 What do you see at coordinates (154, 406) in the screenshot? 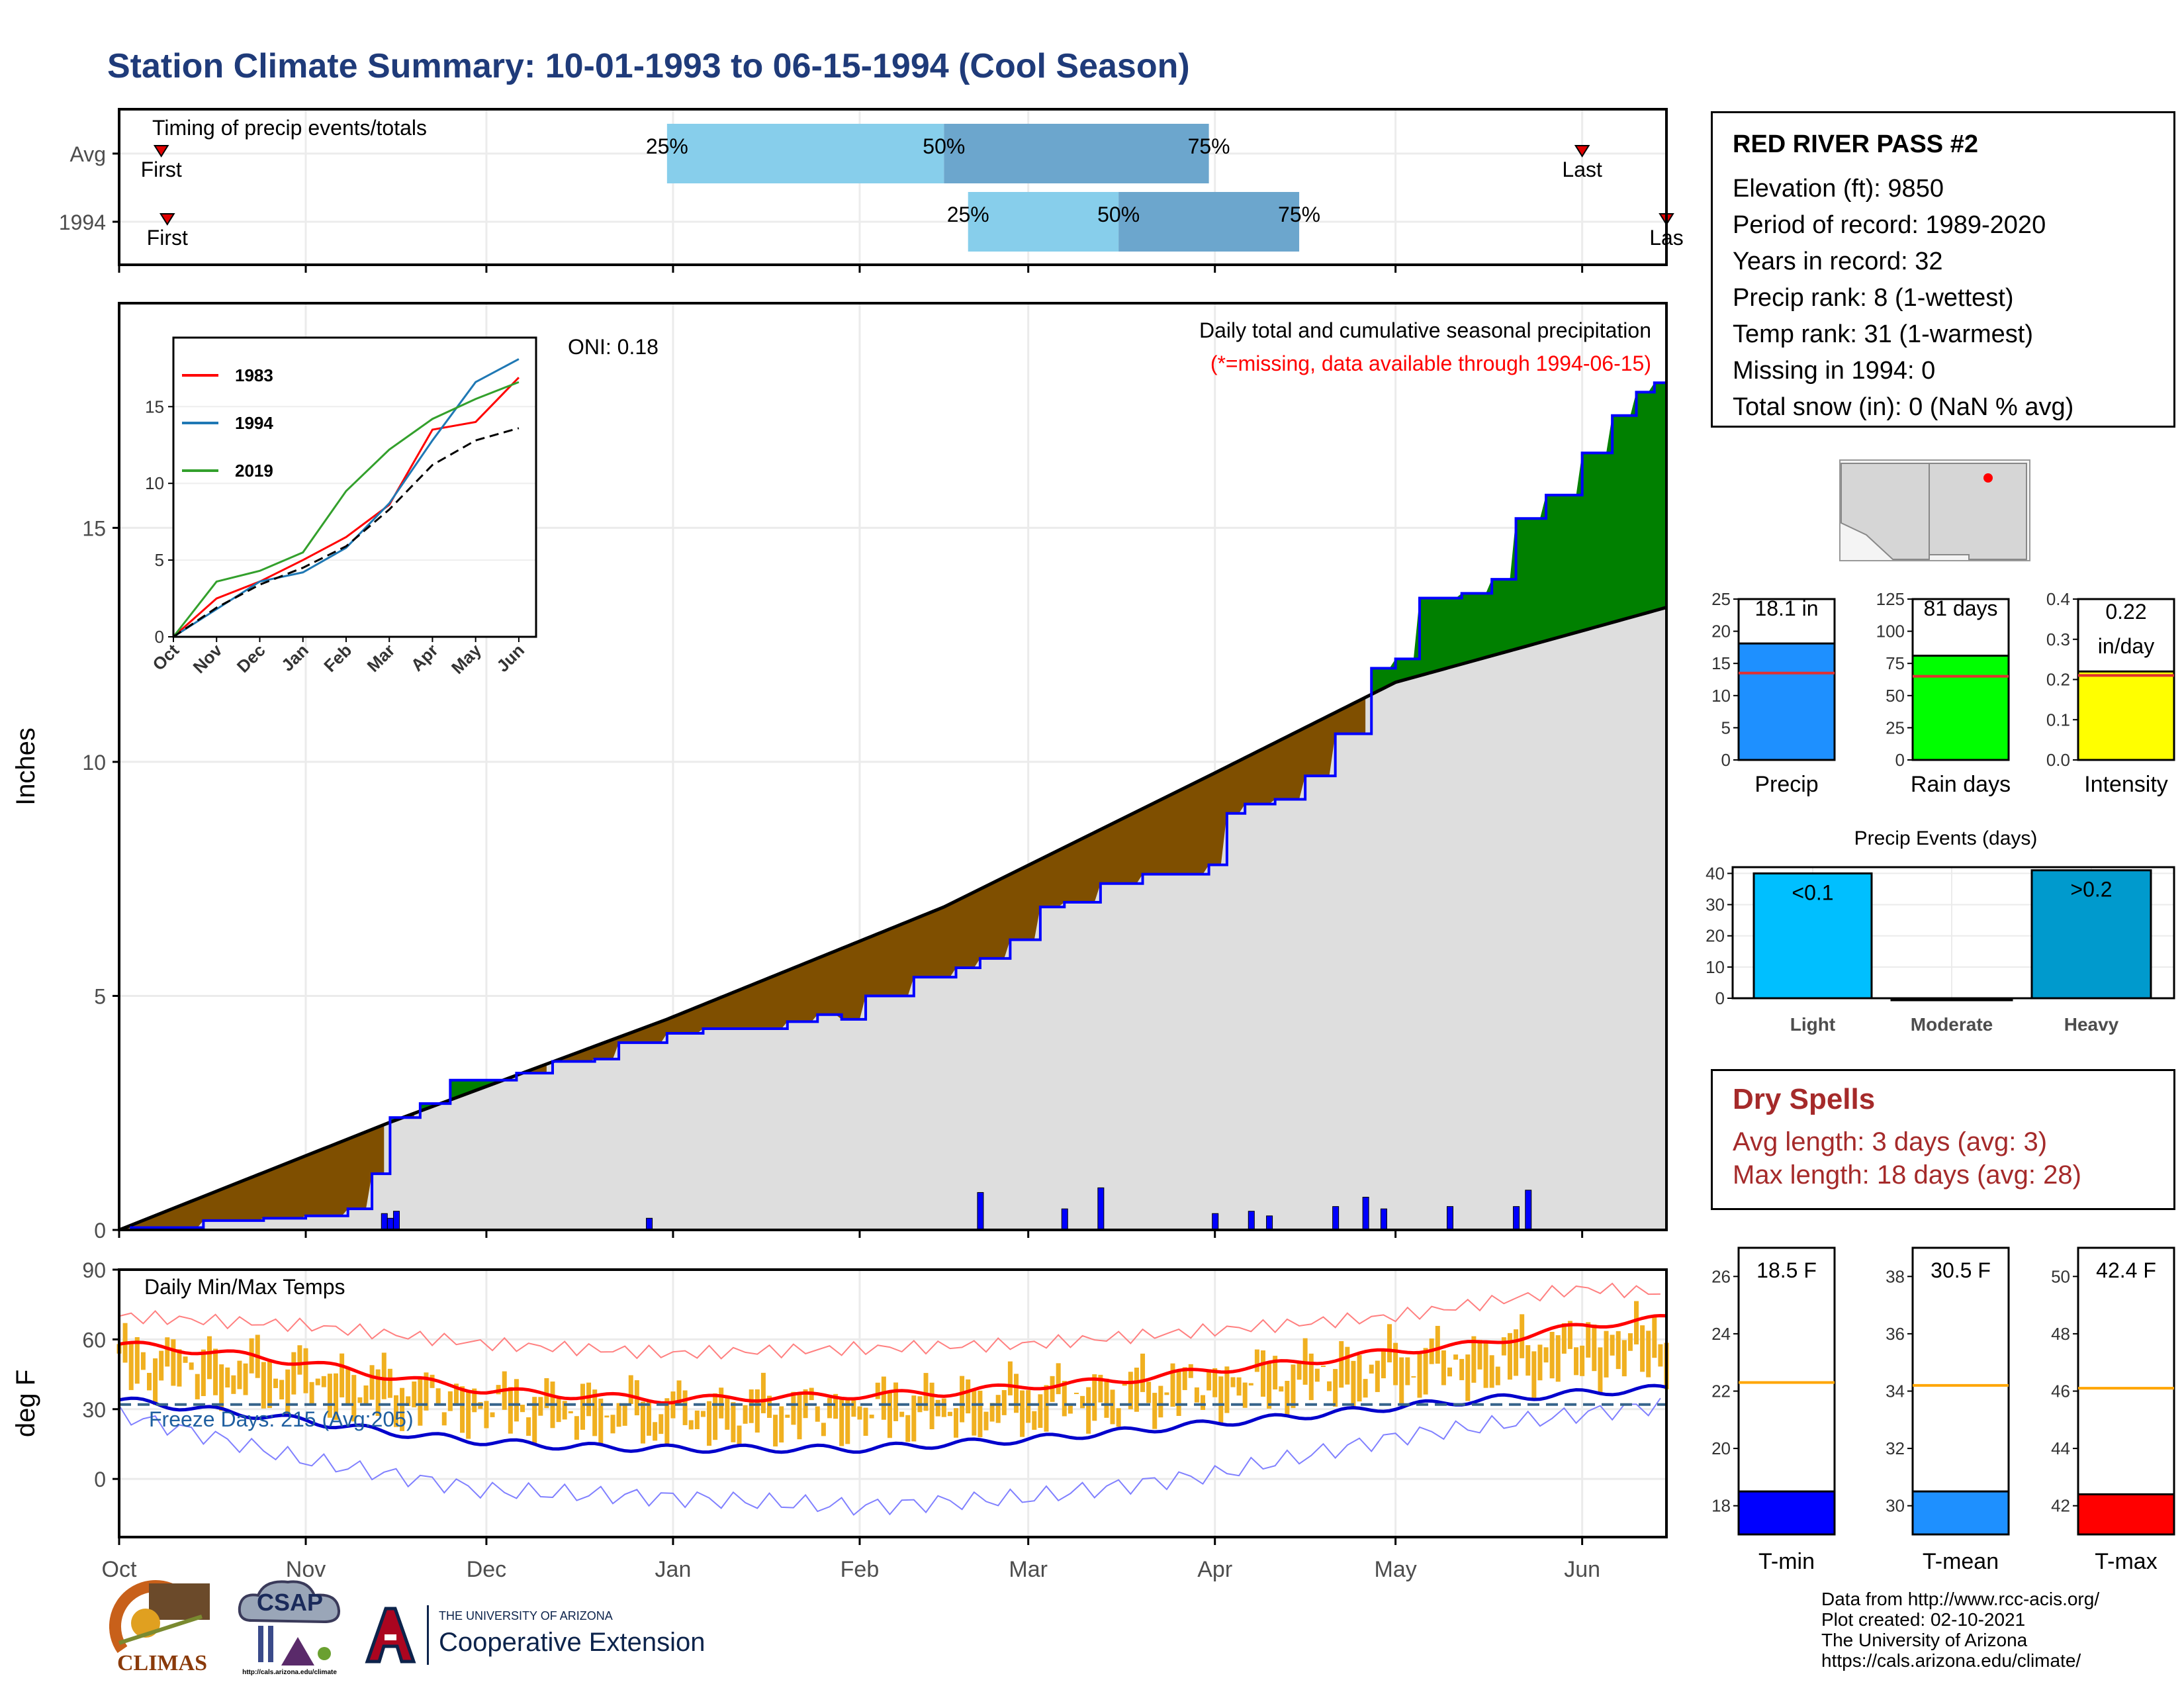
I see `inset-y-tick-label: 15` at bounding box center [154, 406].